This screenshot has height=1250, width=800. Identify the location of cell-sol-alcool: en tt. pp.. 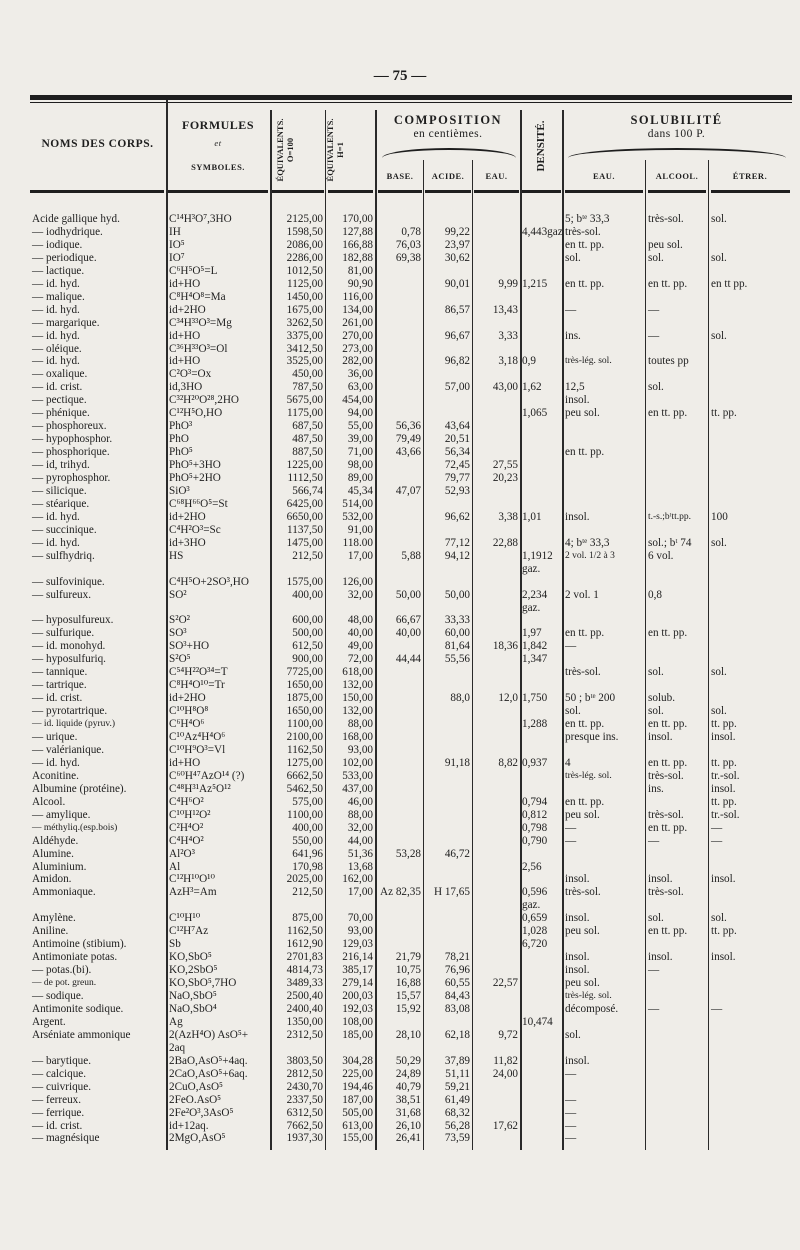
(668, 827).